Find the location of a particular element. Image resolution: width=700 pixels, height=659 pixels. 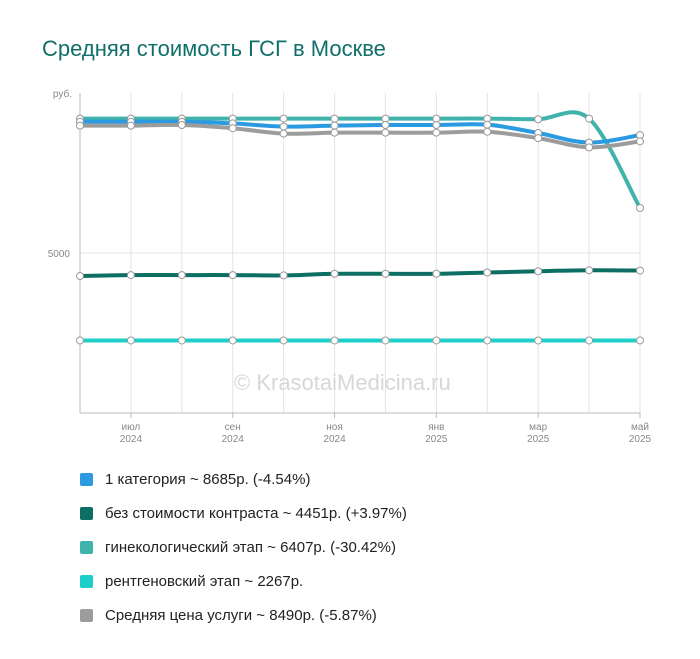

legend-item: Средняя цена услуги ~ 8490р. (-5.87%) is located at coordinates (243, 615).